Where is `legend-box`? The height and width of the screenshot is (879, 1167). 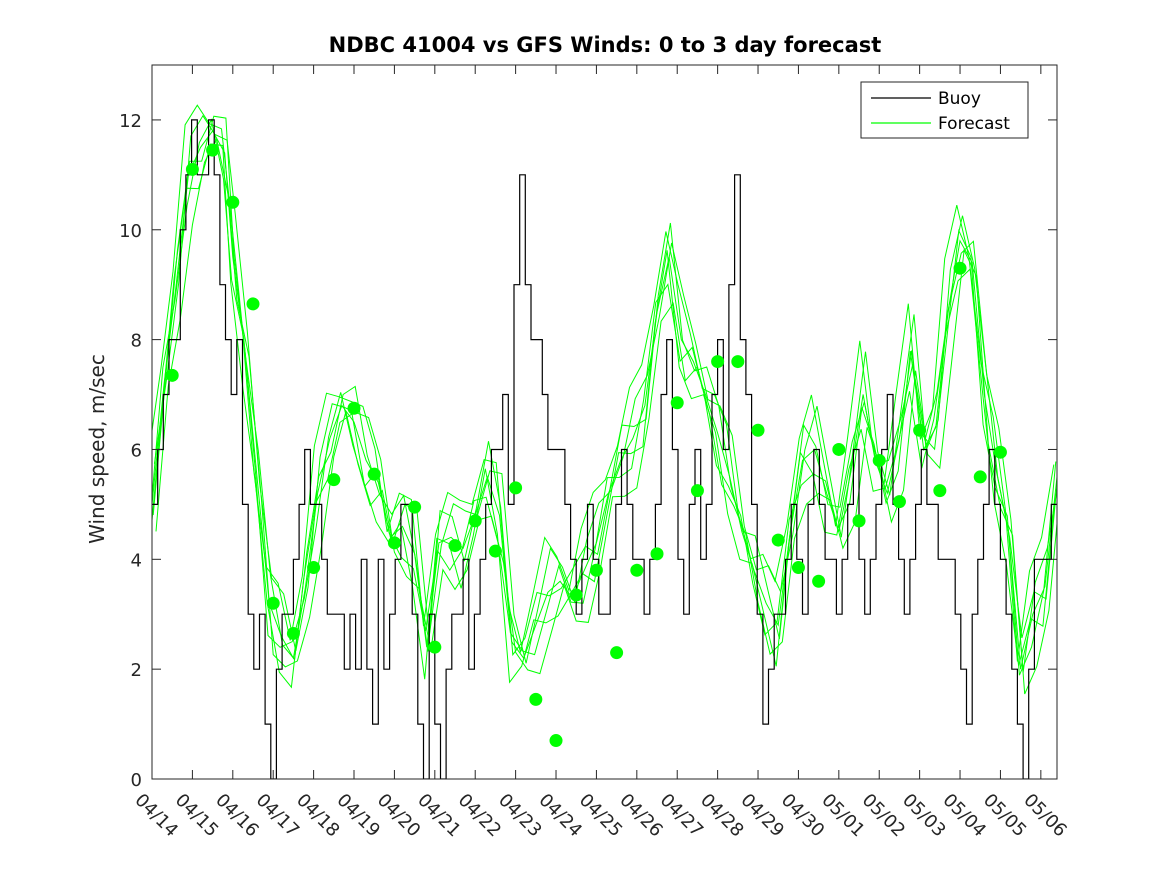
legend-box is located at coordinates (944, 110).